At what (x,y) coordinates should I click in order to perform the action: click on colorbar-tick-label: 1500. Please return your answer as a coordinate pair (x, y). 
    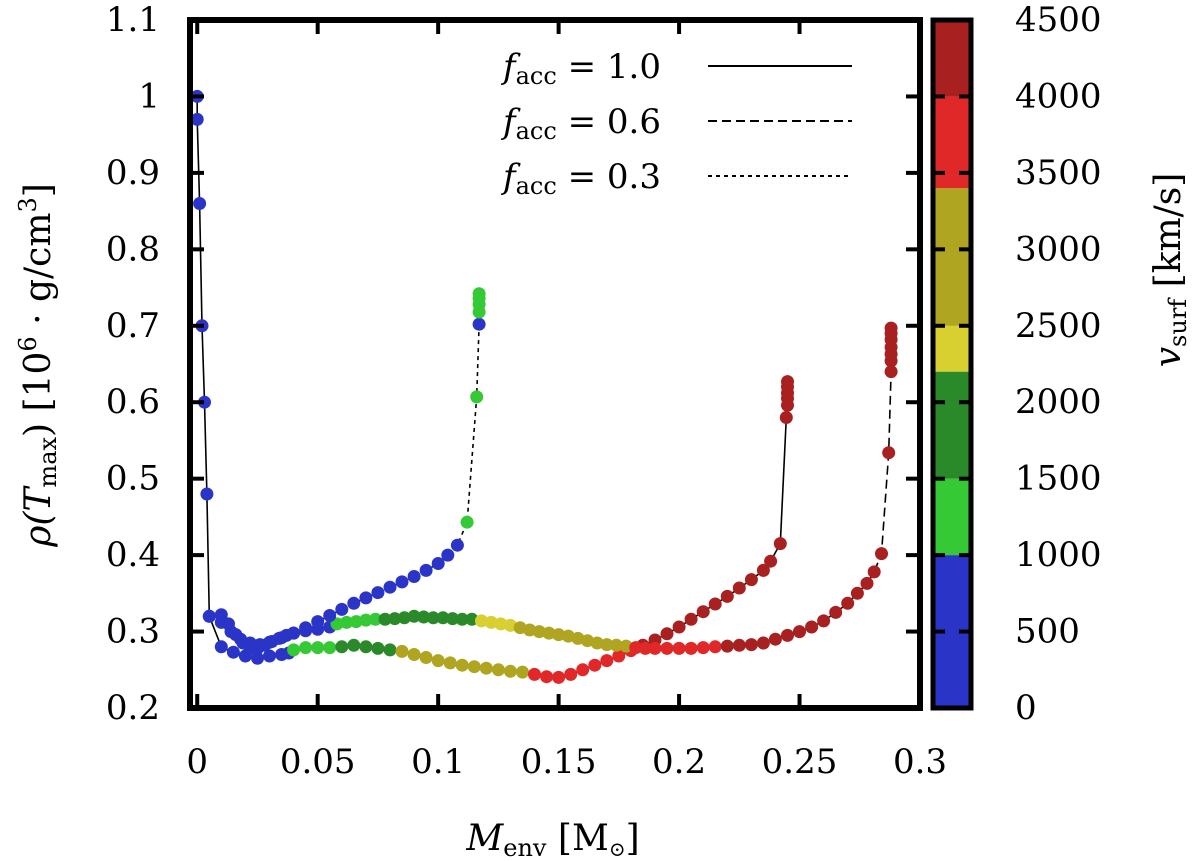
    Looking at the image, I should click on (1058, 479).